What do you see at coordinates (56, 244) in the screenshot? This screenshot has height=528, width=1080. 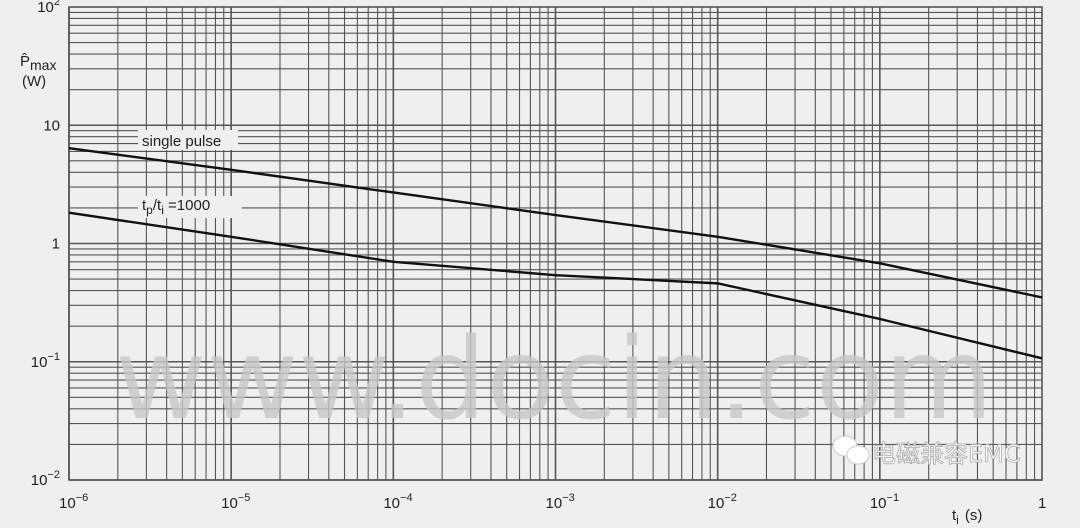 I see `y-tick-label: 1` at bounding box center [56, 244].